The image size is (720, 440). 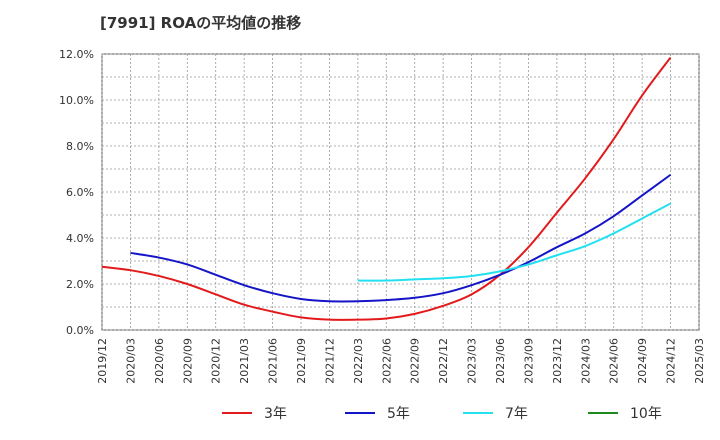 What do you see at coordinates (516, 414) in the screenshot?
I see `legend-label-3: 7年` at bounding box center [516, 414].